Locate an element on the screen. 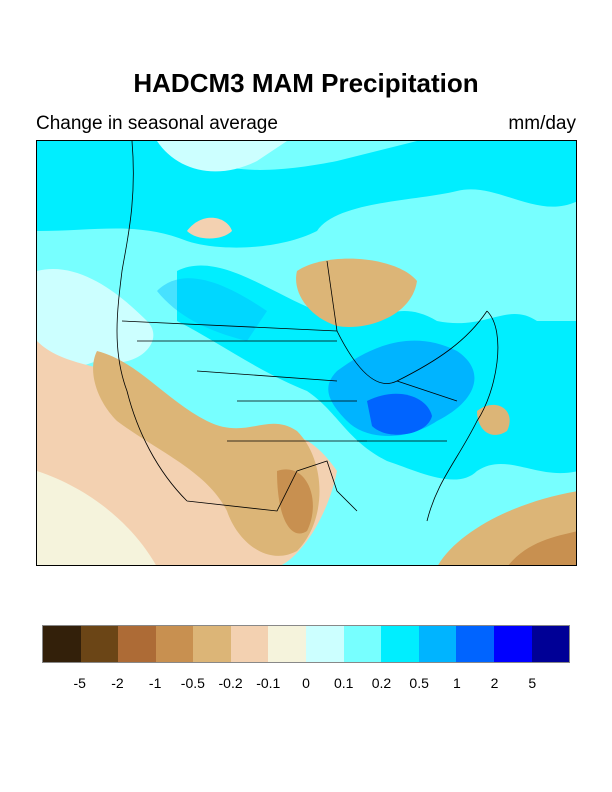 The image size is (612, 792). colorbar is located at coordinates (306, 644).